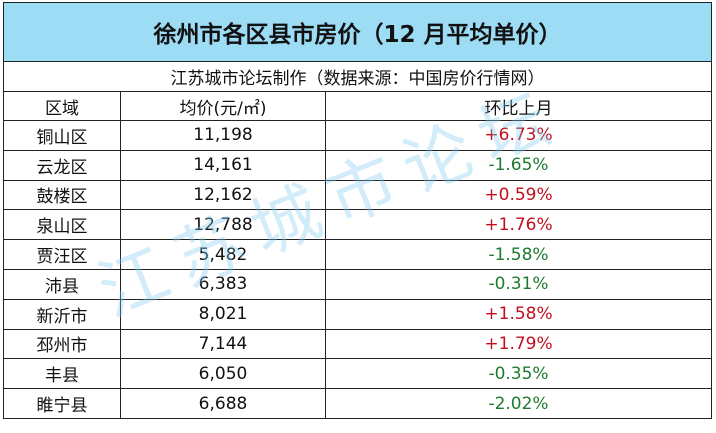 The height and width of the screenshot is (433, 716). What do you see at coordinates (223, 254) in the screenshot?
I see `price: 5,482` at bounding box center [223, 254].